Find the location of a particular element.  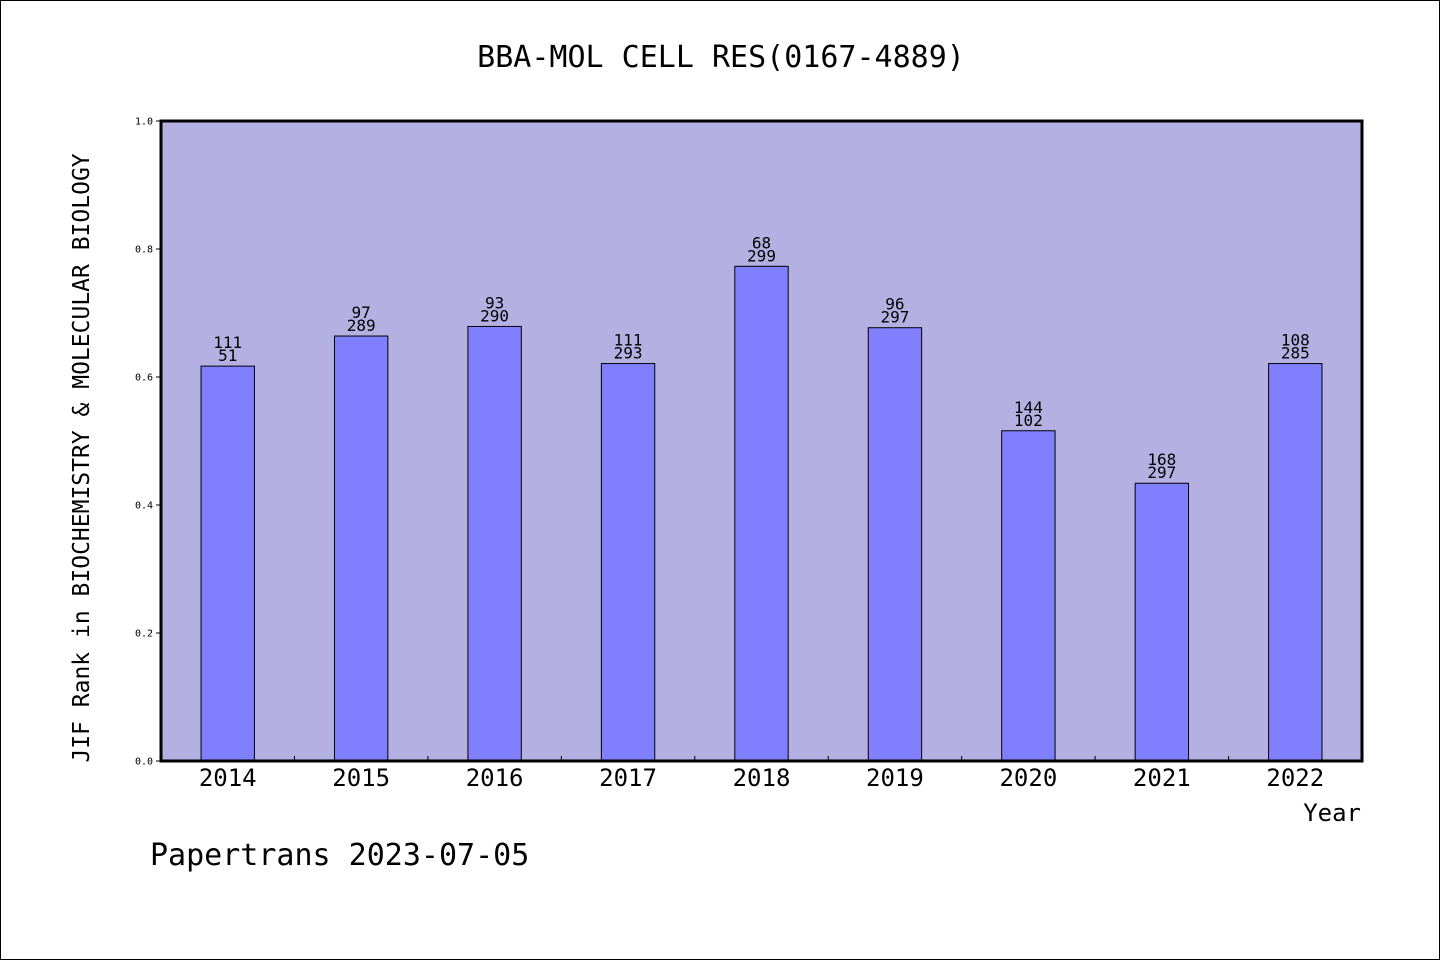

bar-label-top: 96 is located at coordinates (894, 304).